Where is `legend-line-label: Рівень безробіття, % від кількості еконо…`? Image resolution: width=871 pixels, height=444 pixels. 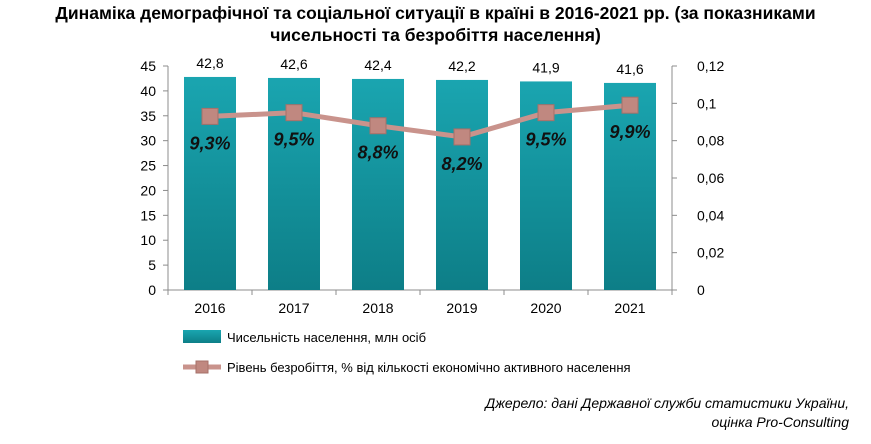 legend-line-label: Рівень безробіття, % від кількості еконо… is located at coordinates (429, 367).